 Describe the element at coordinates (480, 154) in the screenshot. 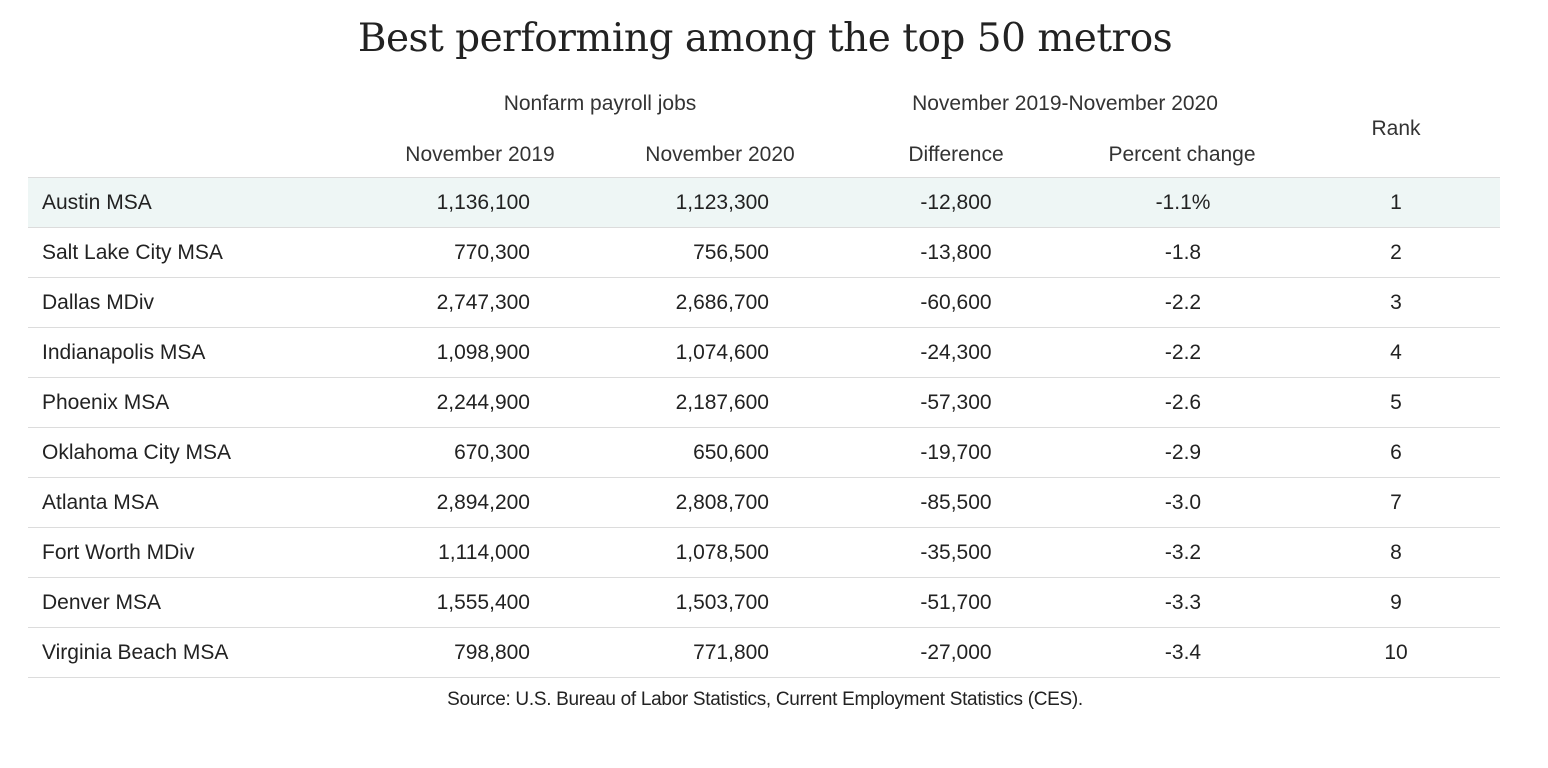

I see `column-header-nov2019: November 2019` at that location.